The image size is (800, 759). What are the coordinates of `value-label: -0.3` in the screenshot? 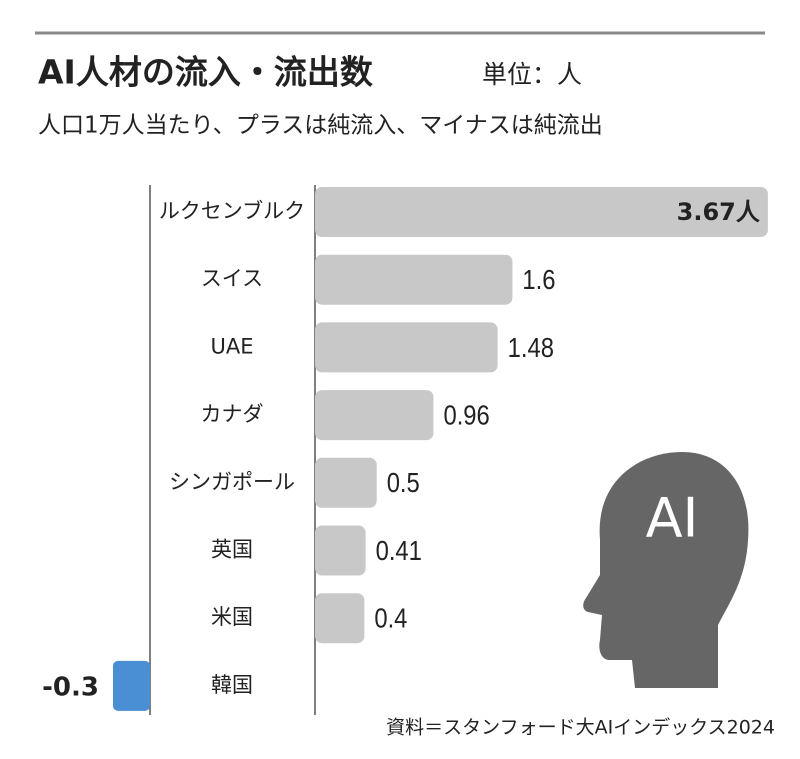 It's located at (70, 687).